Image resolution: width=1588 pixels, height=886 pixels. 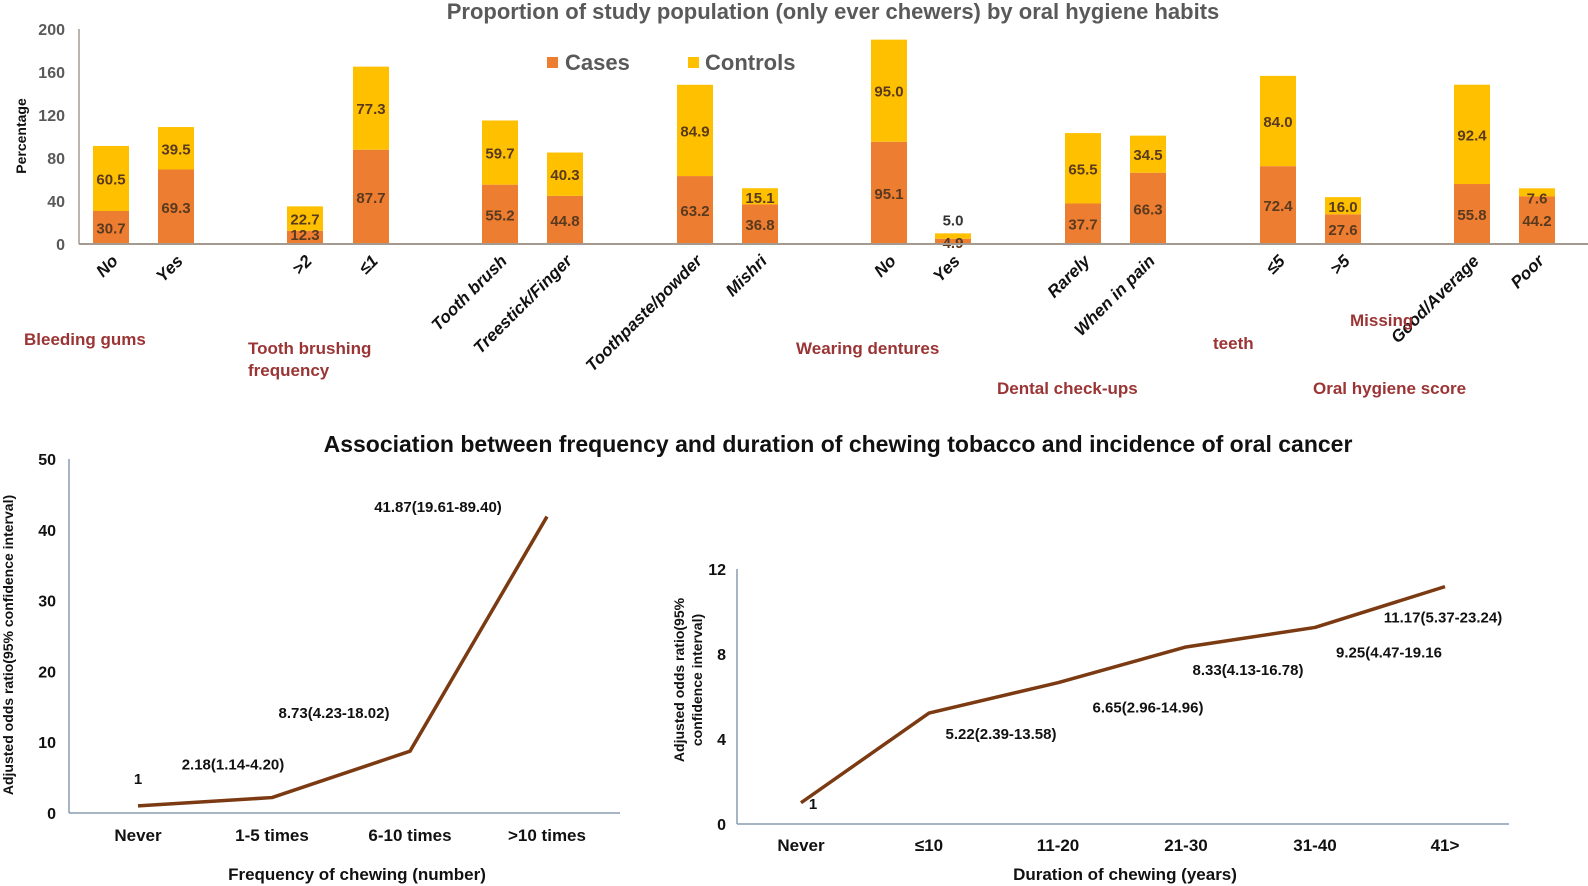 I want to click on duration-x-axis-label: Duration of chewing (years), so click(x=1125, y=874).